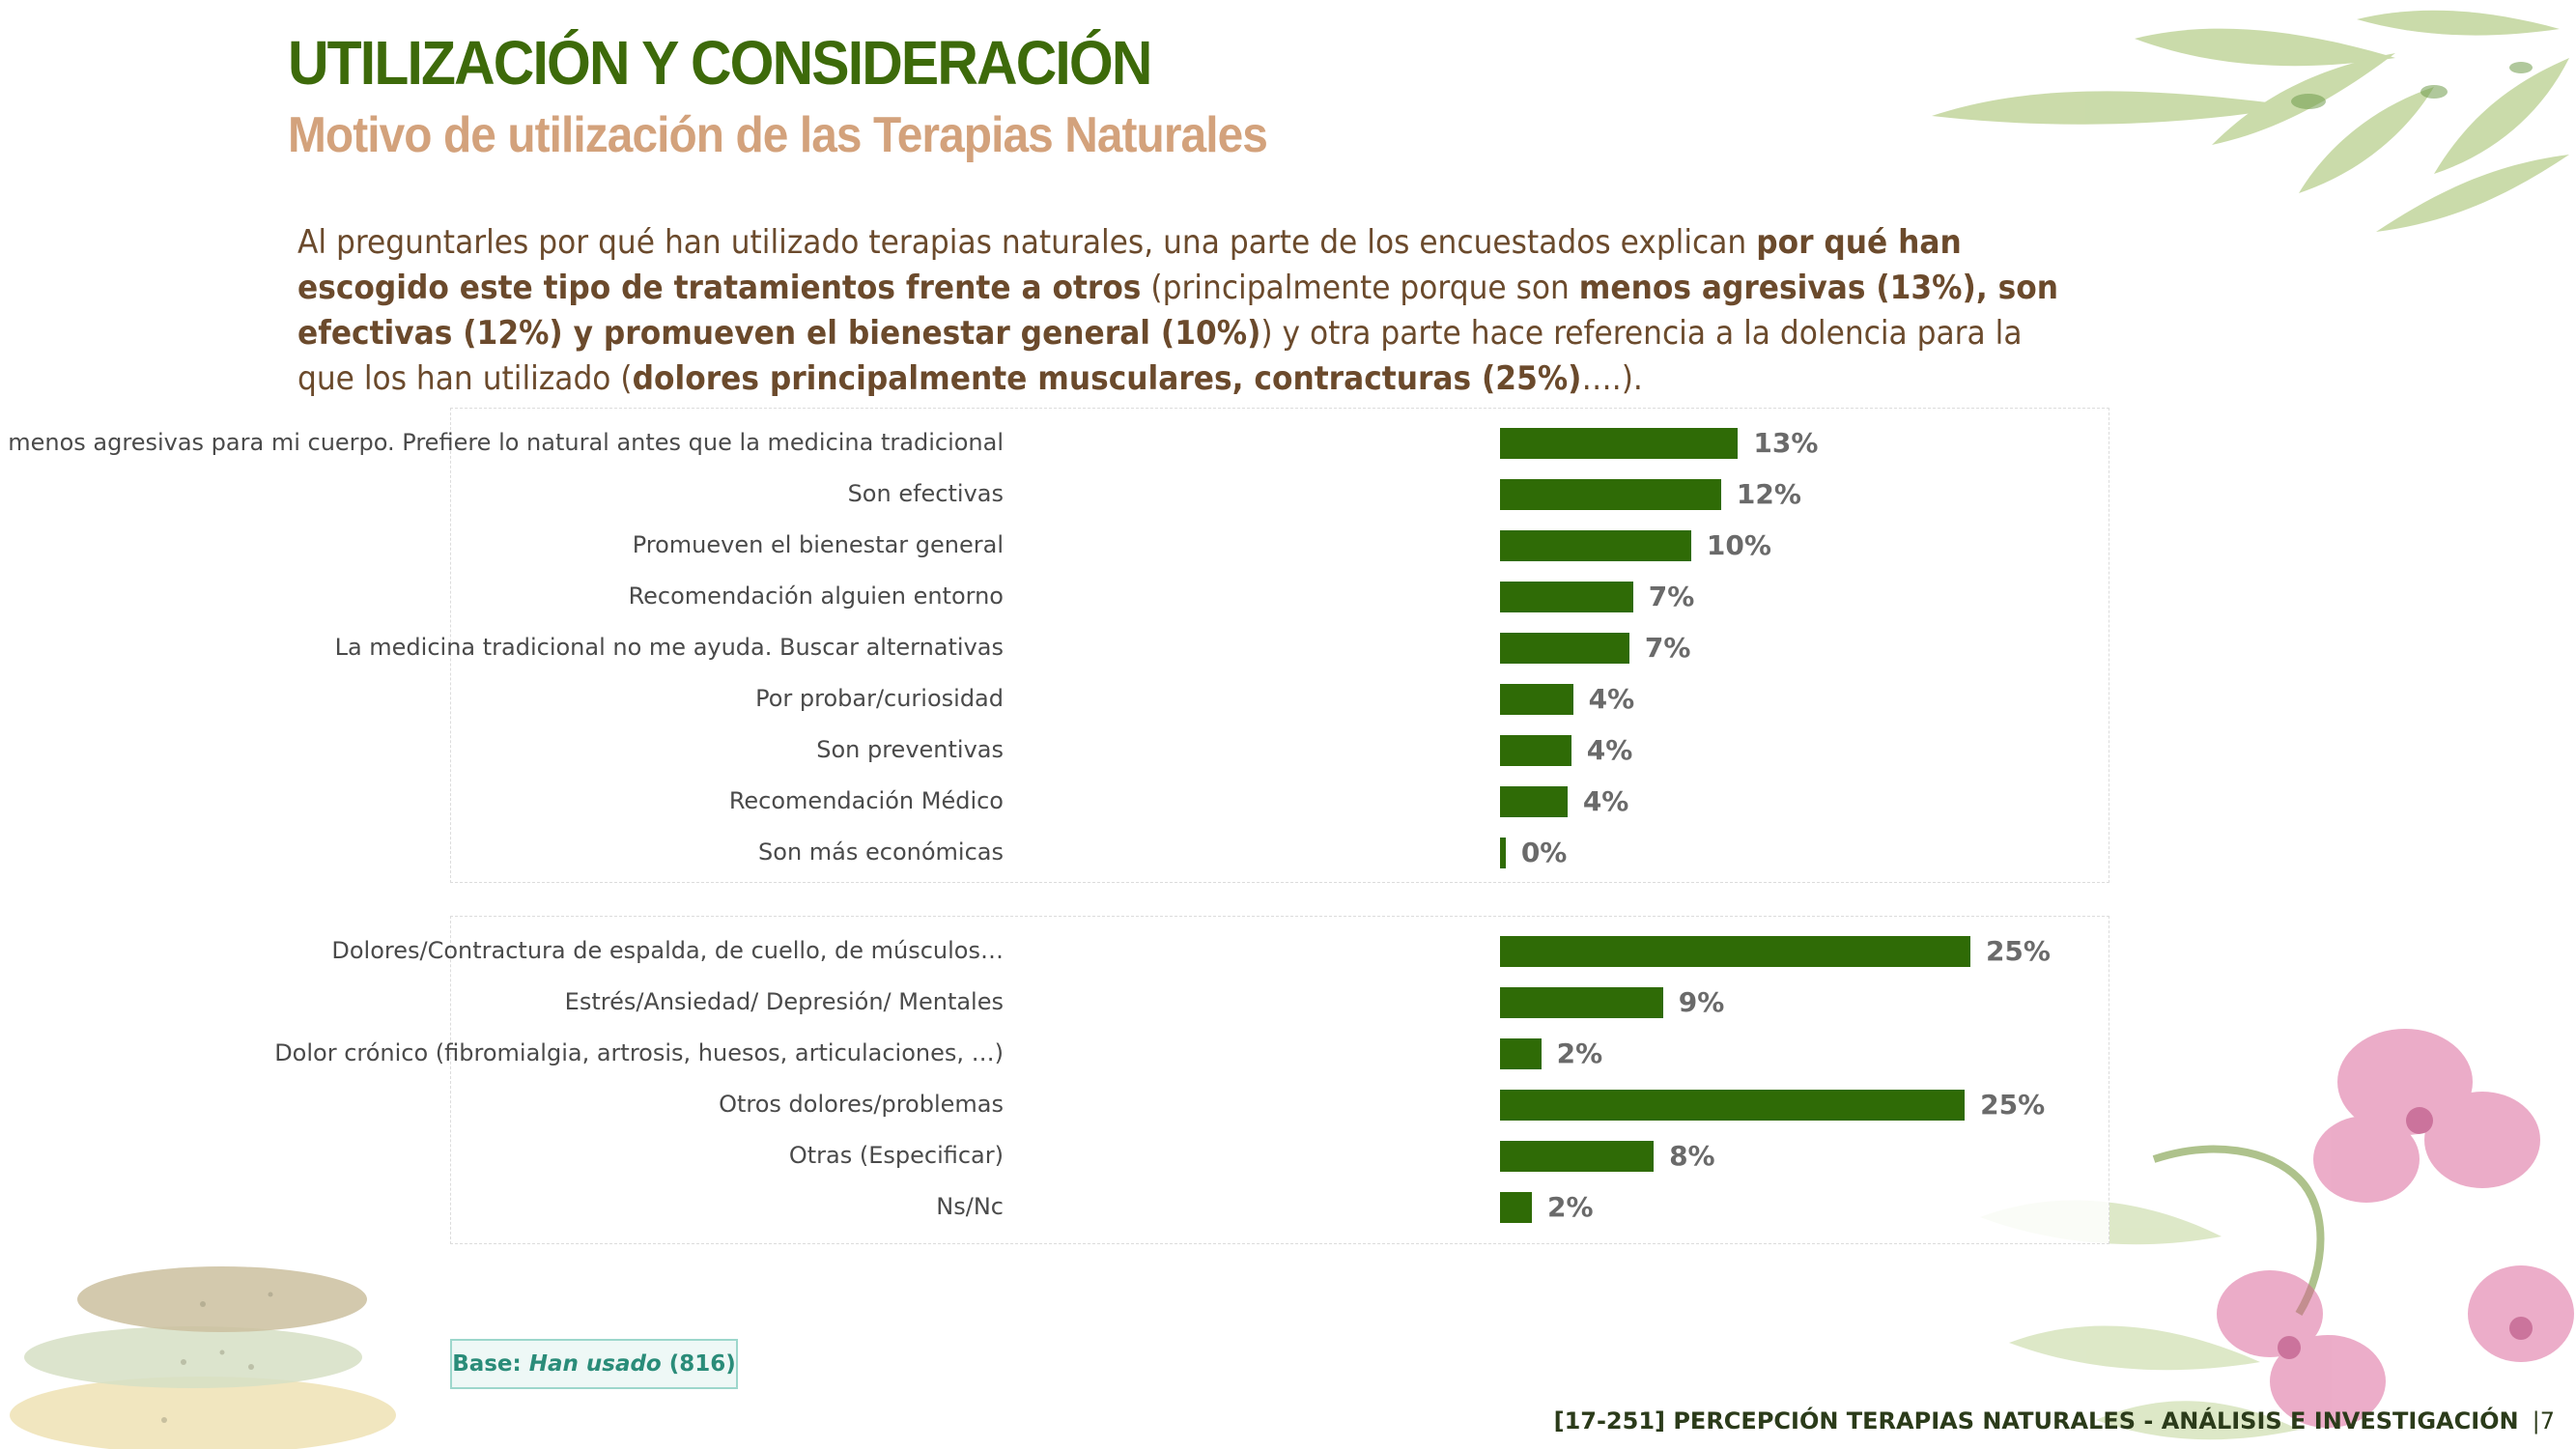 The width and height of the screenshot is (2576, 1449). Describe the element at coordinates (866, 800) in the screenshot. I see `category-label: Recomendación Médico` at that location.